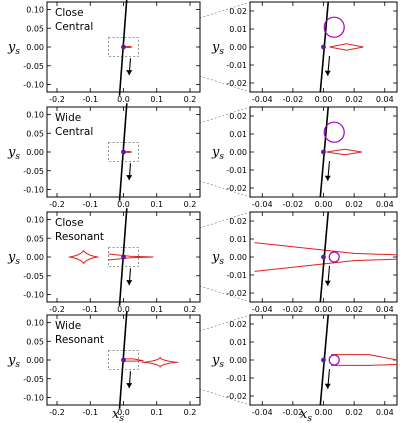 The width and height of the screenshot is (400, 423). What do you see at coordinates (79, 340) in the screenshot?
I see `panel-title-line2: Resonant` at bounding box center [79, 340].